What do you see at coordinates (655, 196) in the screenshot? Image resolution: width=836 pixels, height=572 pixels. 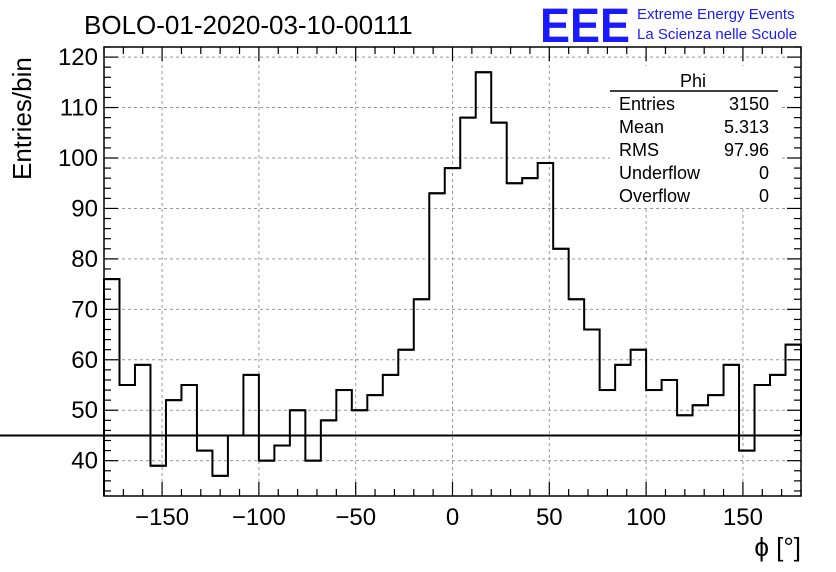 I see `stat-label: Overflow` at bounding box center [655, 196].